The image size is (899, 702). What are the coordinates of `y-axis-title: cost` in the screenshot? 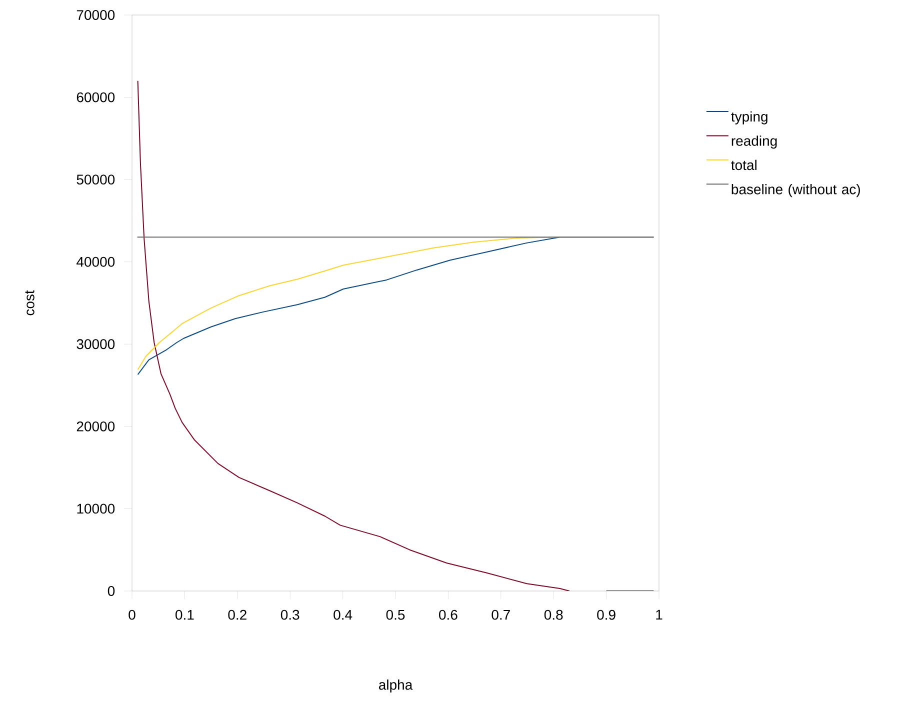 It's located at (29, 303).